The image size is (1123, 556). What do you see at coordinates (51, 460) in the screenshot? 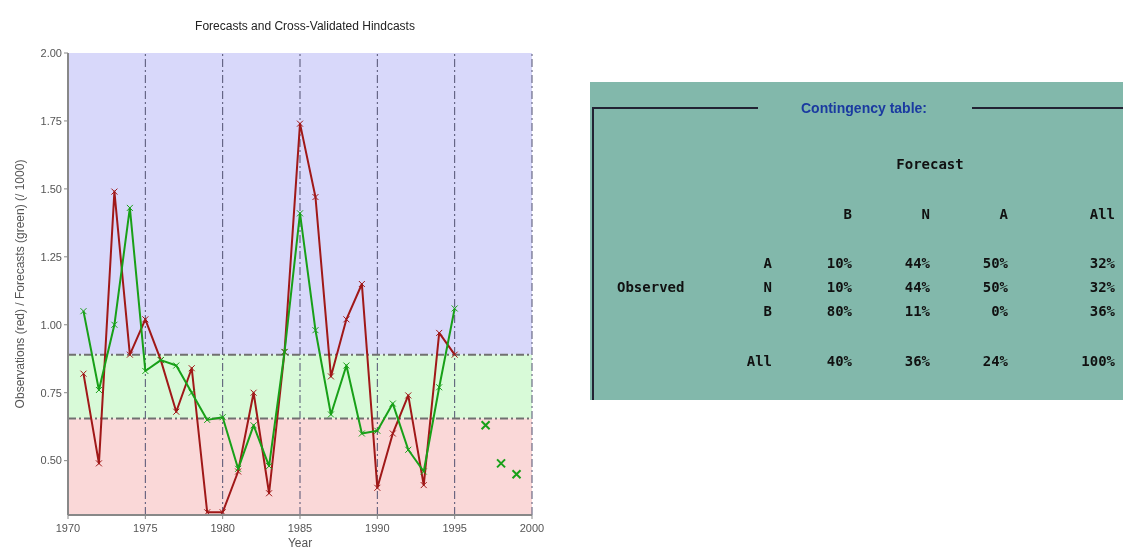
I see `y-tick-label: 0.50` at bounding box center [51, 460].